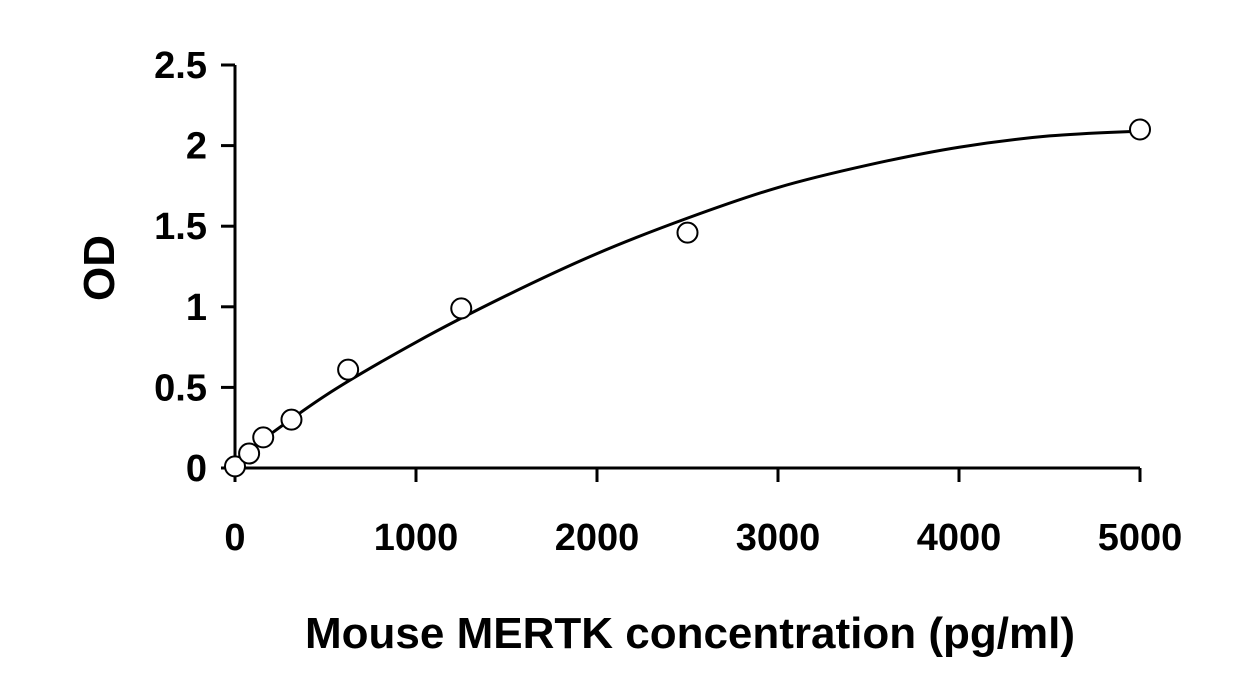 The width and height of the screenshot is (1245, 697). I want to click on x-tick-label: 0, so click(234, 538).